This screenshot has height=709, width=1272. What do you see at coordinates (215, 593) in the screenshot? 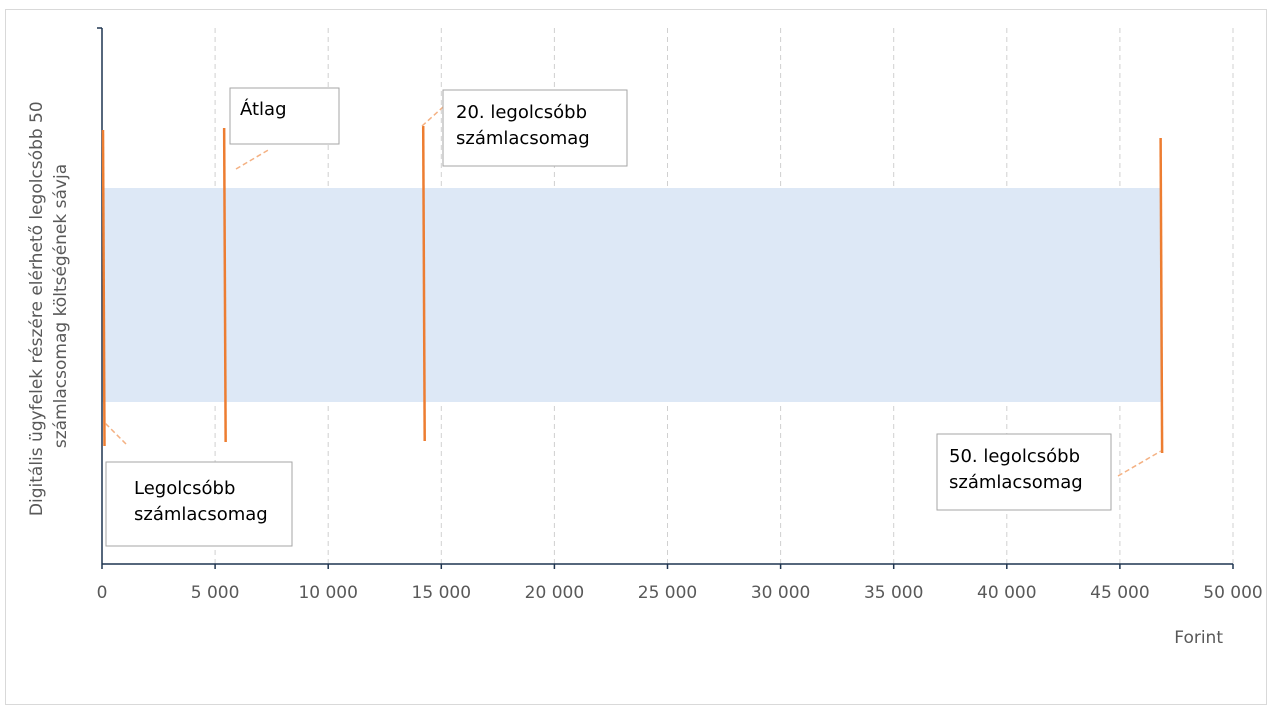
I see `x-tick-label: 5 000` at bounding box center [215, 593].